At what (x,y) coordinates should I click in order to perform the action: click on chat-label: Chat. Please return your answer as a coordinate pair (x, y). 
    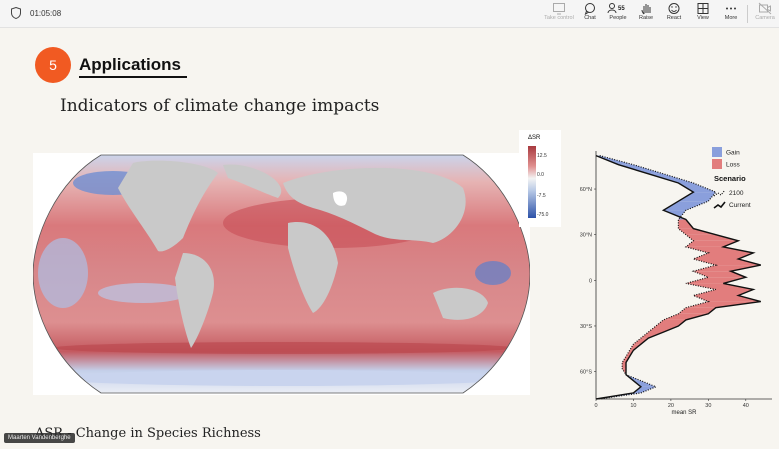
    Looking at the image, I should click on (590, 18).